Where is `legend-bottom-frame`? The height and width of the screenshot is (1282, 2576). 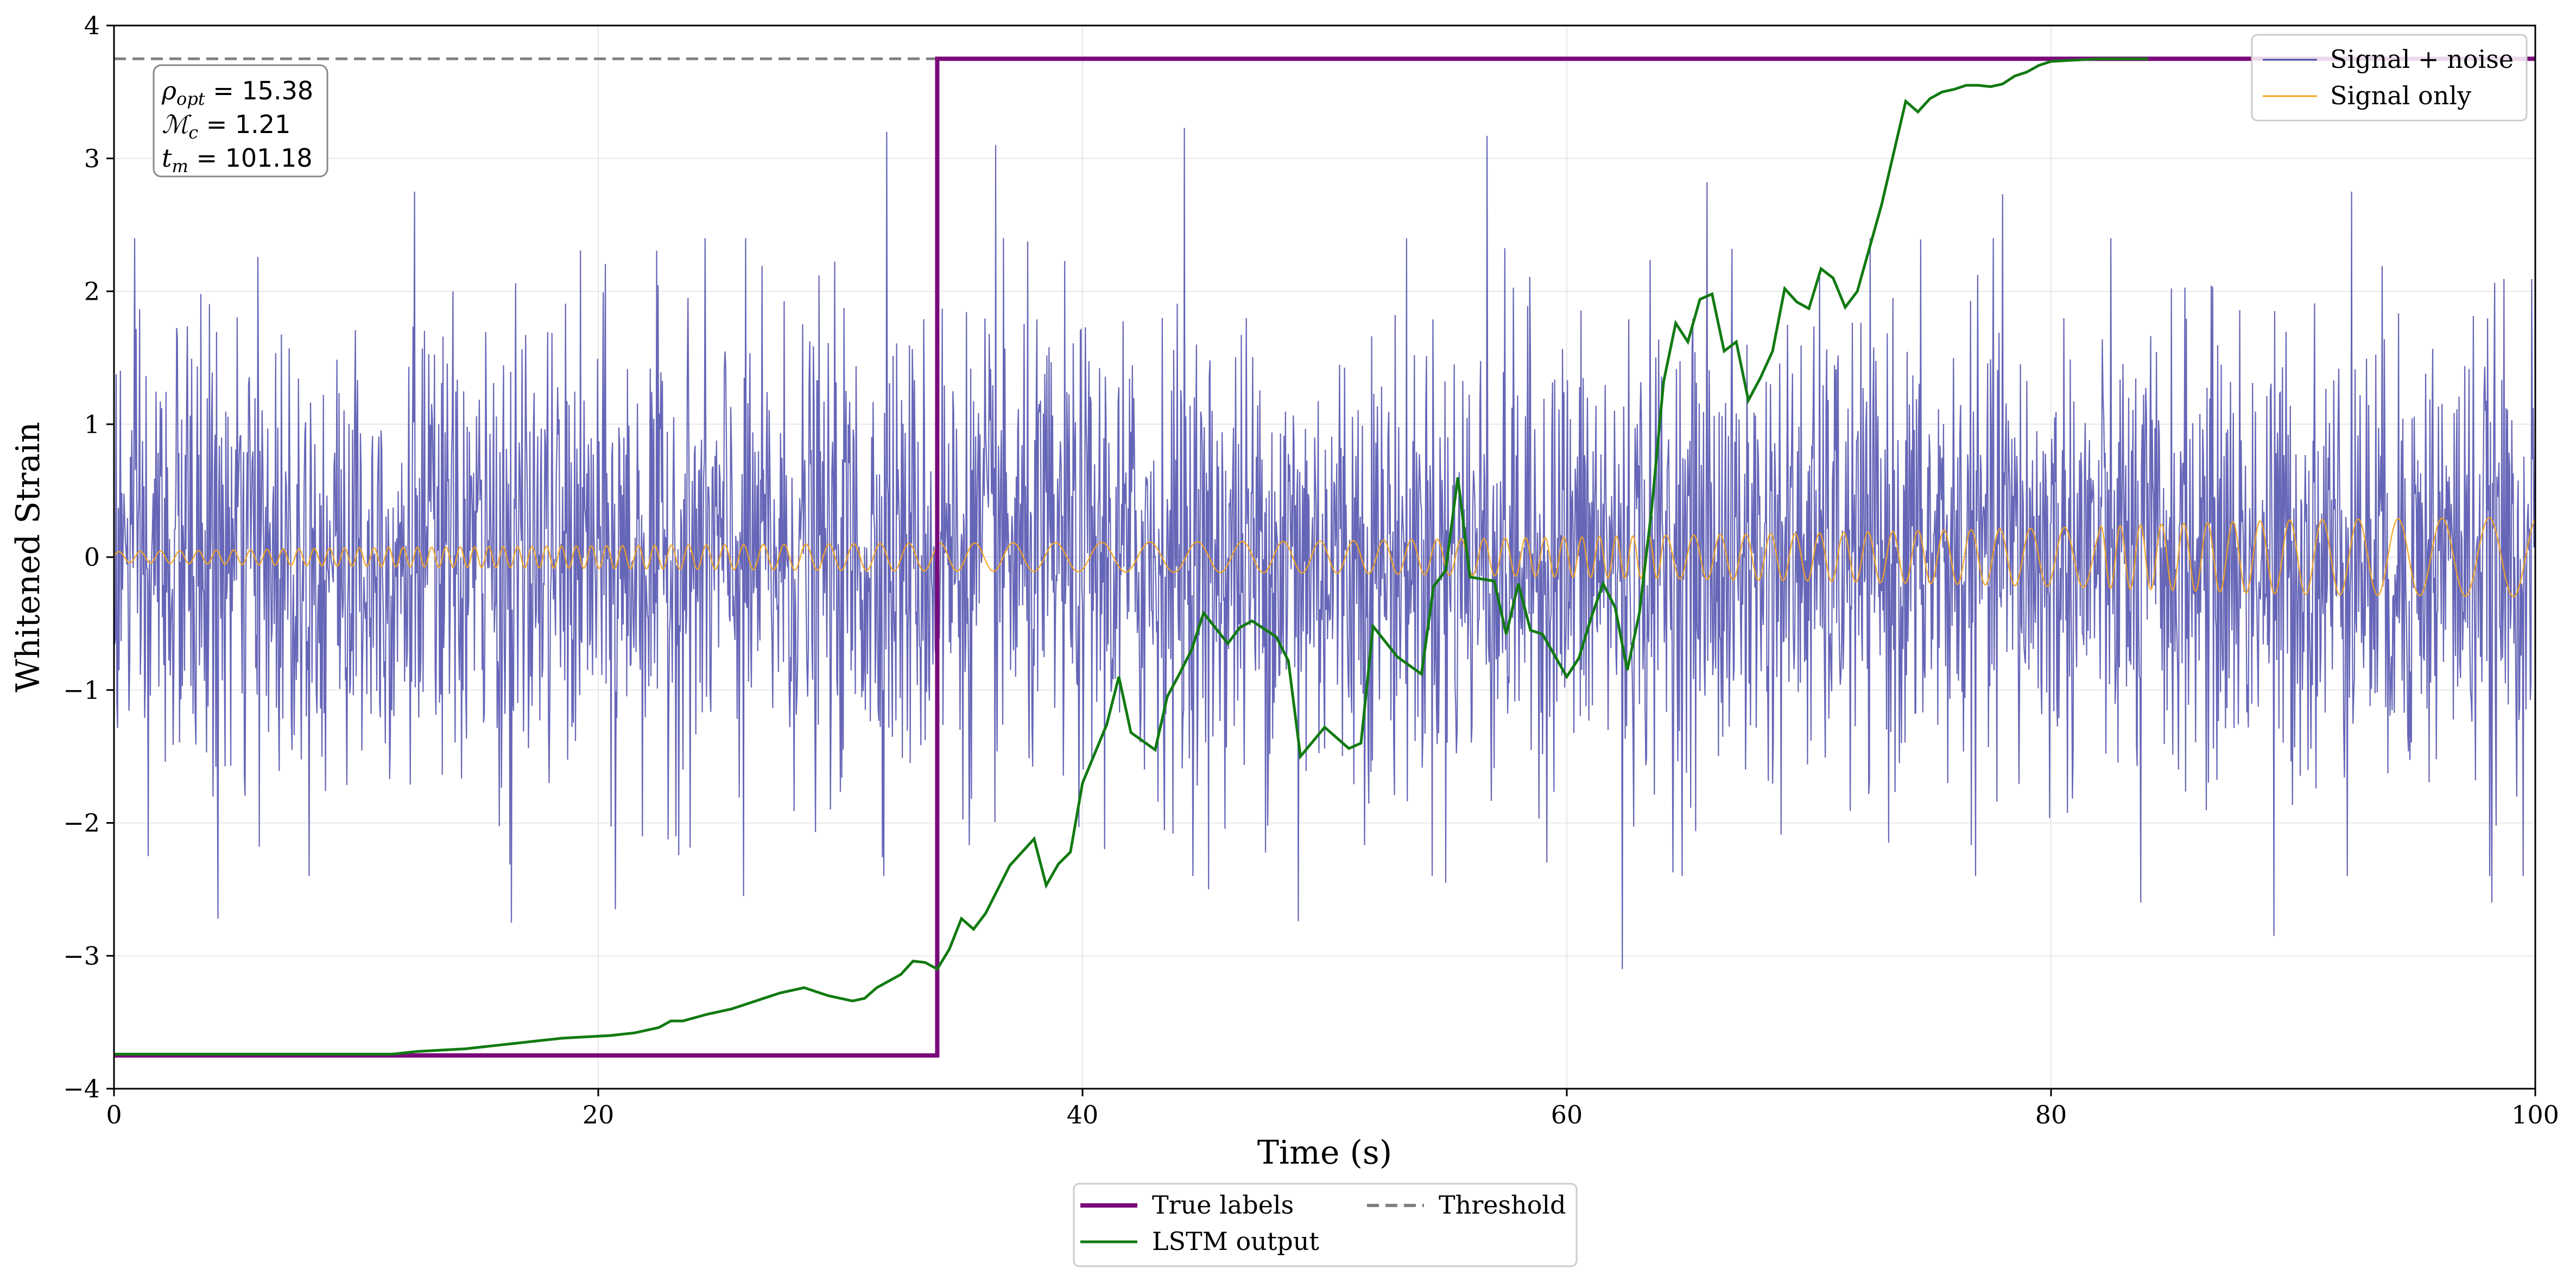
legend-bottom-frame is located at coordinates (1325, 1225).